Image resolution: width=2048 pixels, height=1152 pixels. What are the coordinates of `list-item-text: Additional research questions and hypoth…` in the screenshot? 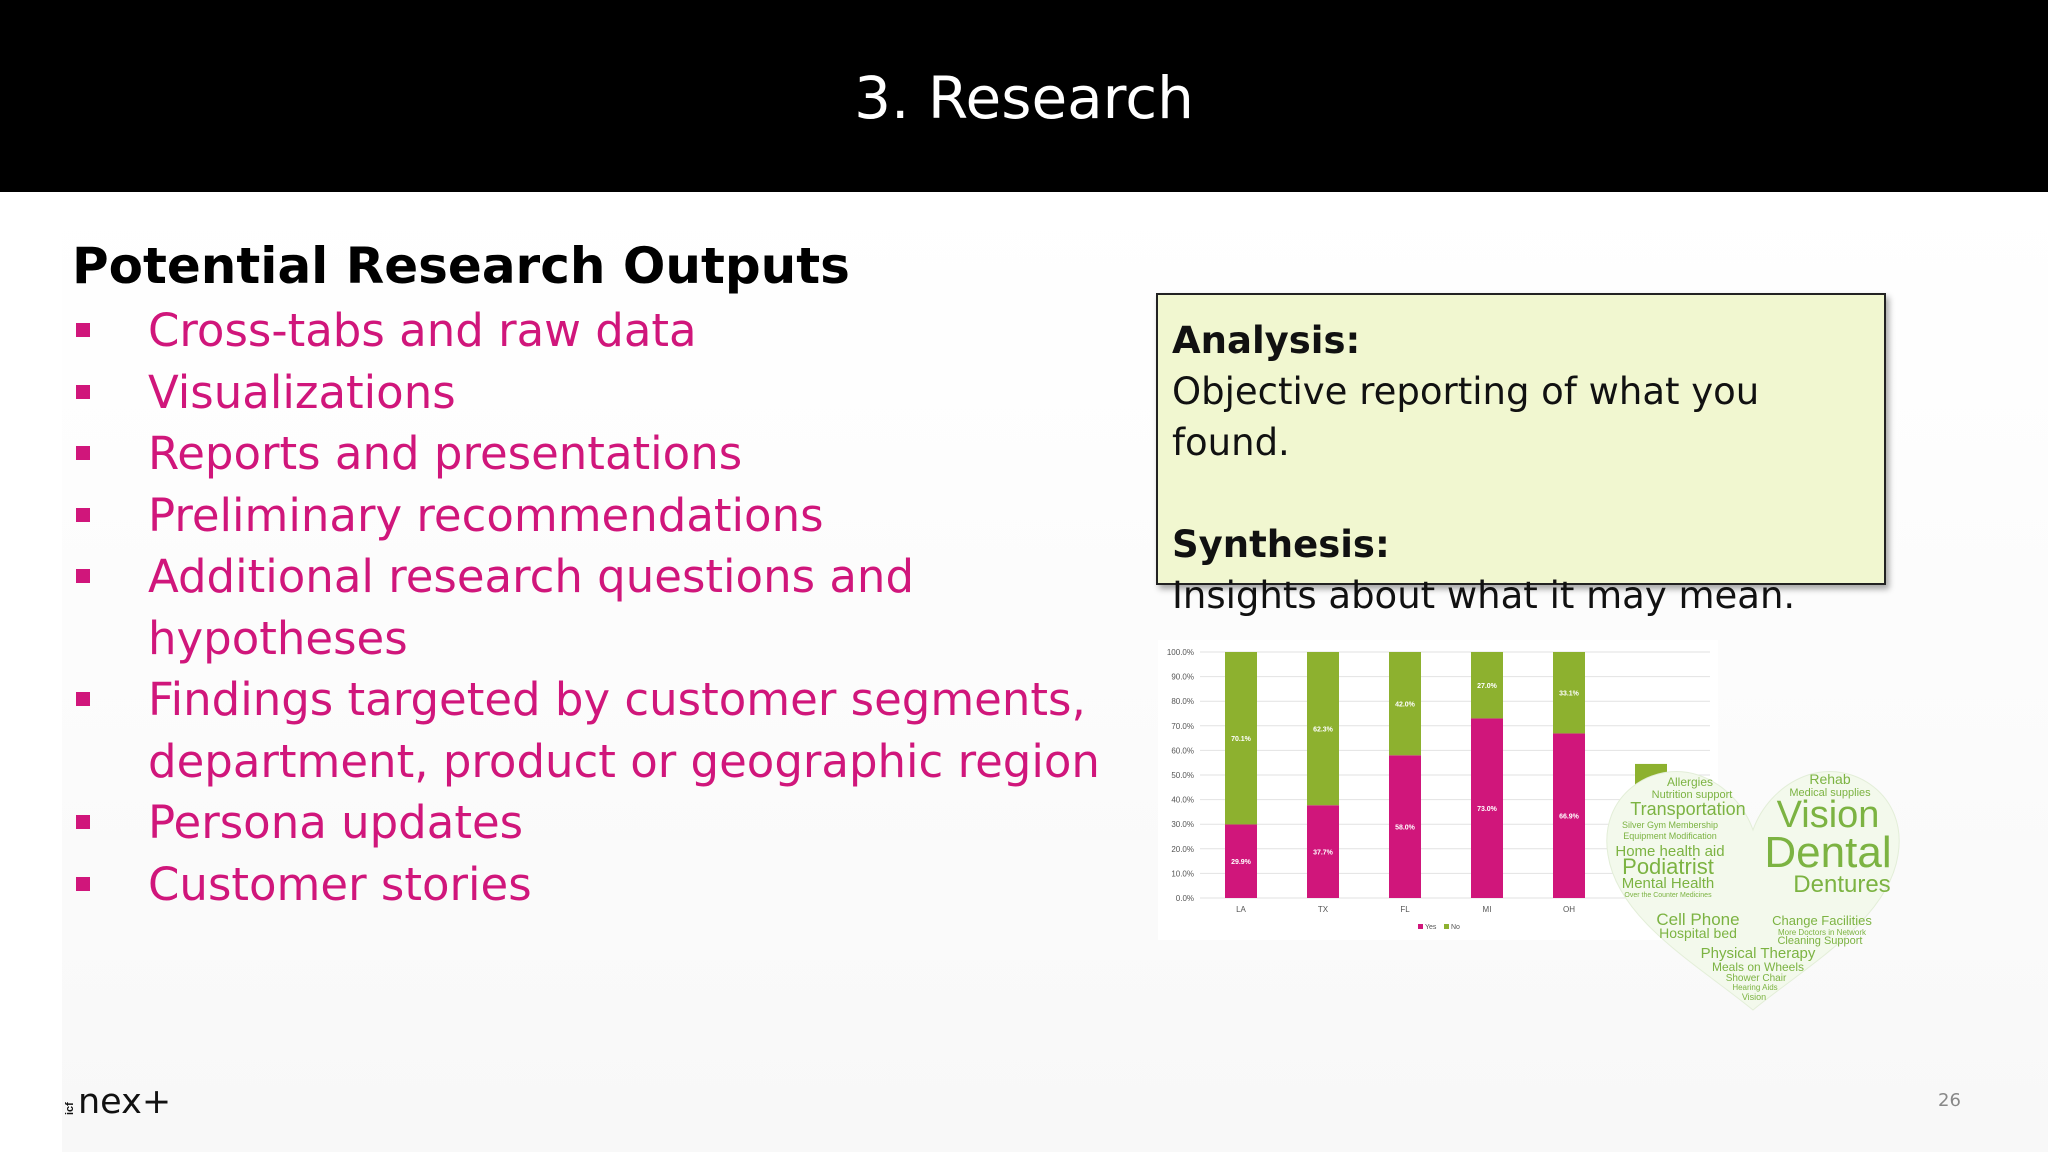 It's located at (531, 607).